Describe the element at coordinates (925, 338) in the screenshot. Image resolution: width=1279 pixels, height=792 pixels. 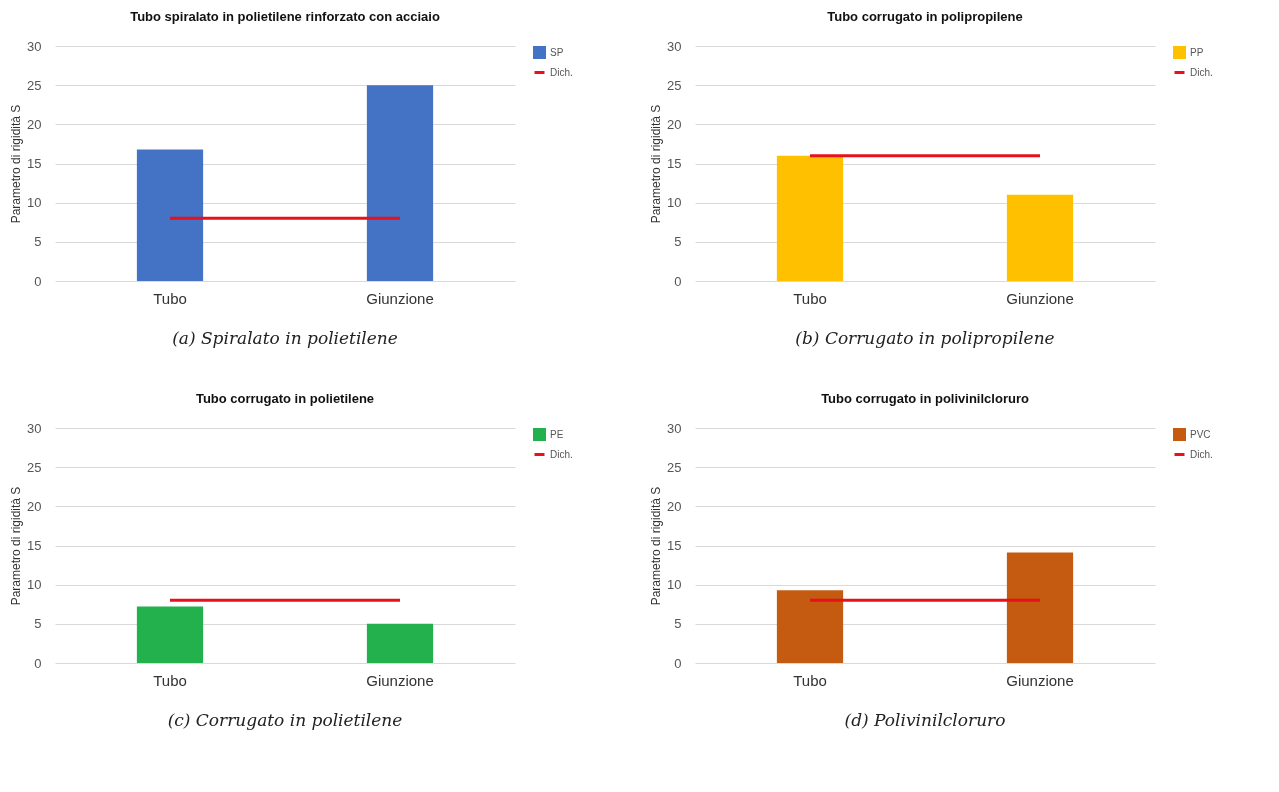
I see `text: (b) Corrugato in polipropilene` at that location.